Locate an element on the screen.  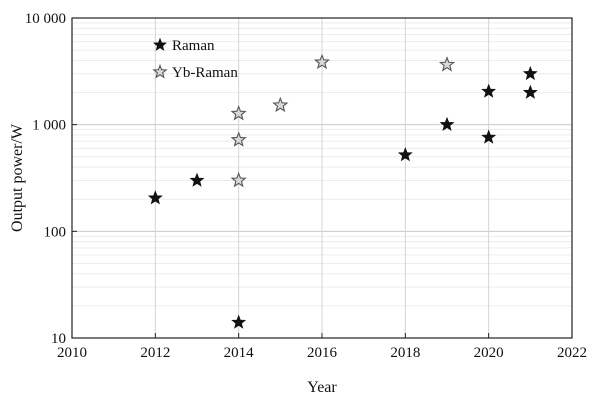
x-tick-label: 2018 is located at coordinates (405, 353).